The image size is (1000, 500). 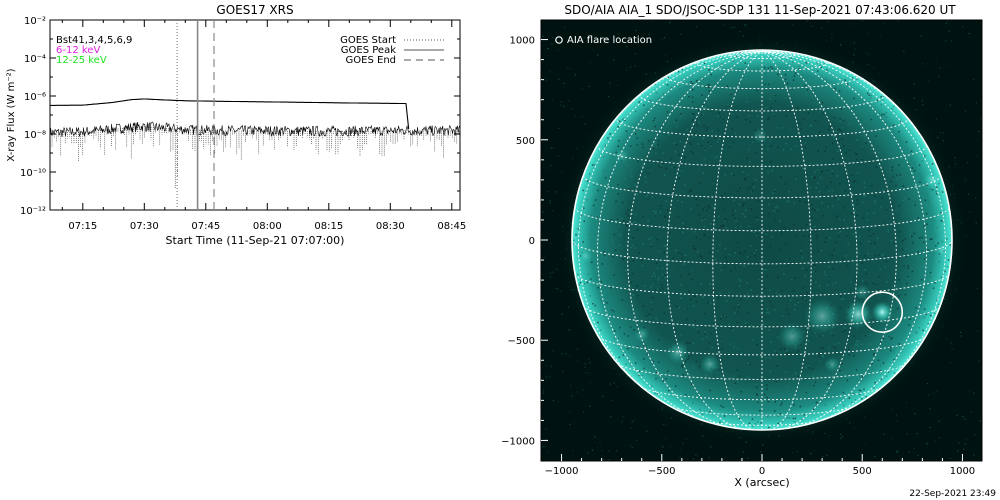 I want to click on left-chart-title: GOES17 XRS, so click(x=254, y=10).